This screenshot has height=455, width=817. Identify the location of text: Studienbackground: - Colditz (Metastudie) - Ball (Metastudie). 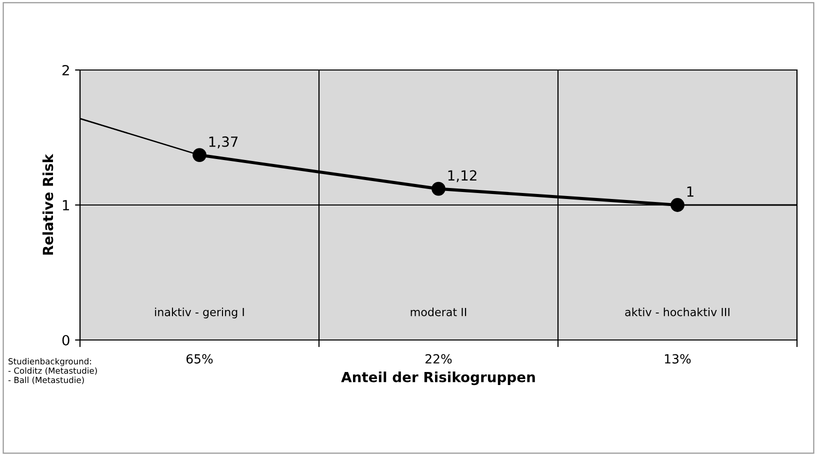
(52, 371).